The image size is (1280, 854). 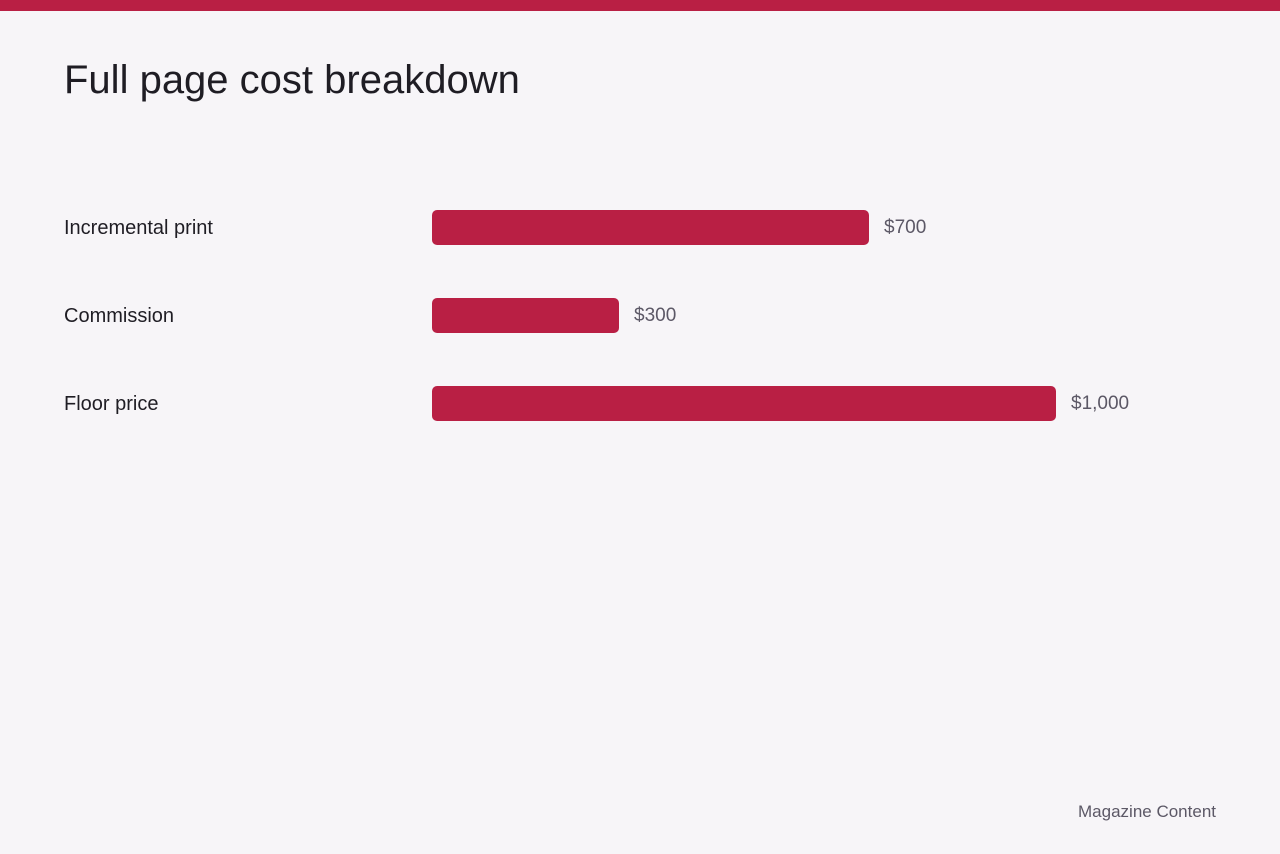 What do you see at coordinates (1100, 403) in the screenshot?
I see `bar-value-label: $1,000` at bounding box center [1100, 403].